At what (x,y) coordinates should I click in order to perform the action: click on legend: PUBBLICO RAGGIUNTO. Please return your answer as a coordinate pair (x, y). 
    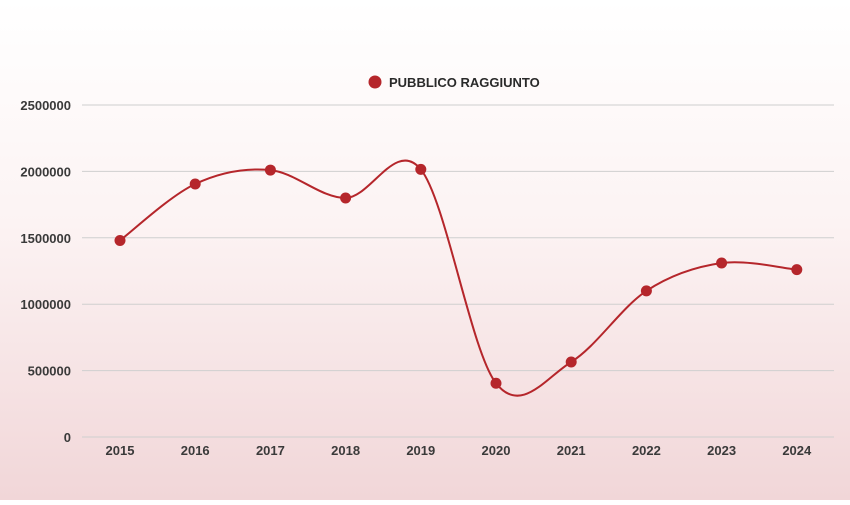
    Looking at the image, I should click on (454, 82).